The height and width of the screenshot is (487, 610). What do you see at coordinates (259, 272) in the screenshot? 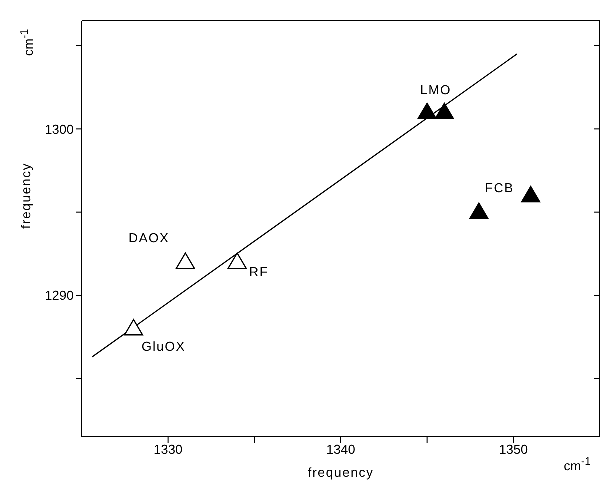
I see `annotation: RF` at bounding box center [259, 272].